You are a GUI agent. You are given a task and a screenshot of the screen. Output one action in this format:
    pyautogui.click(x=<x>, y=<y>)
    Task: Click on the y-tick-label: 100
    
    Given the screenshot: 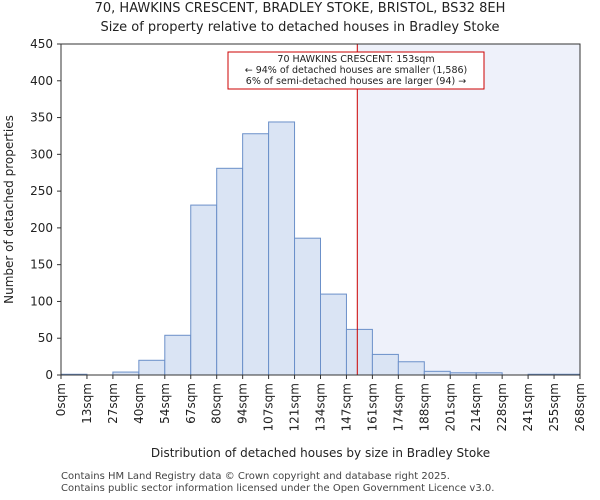 What is the action you would take?
    pyautogui.click(x=41, y=301)
    